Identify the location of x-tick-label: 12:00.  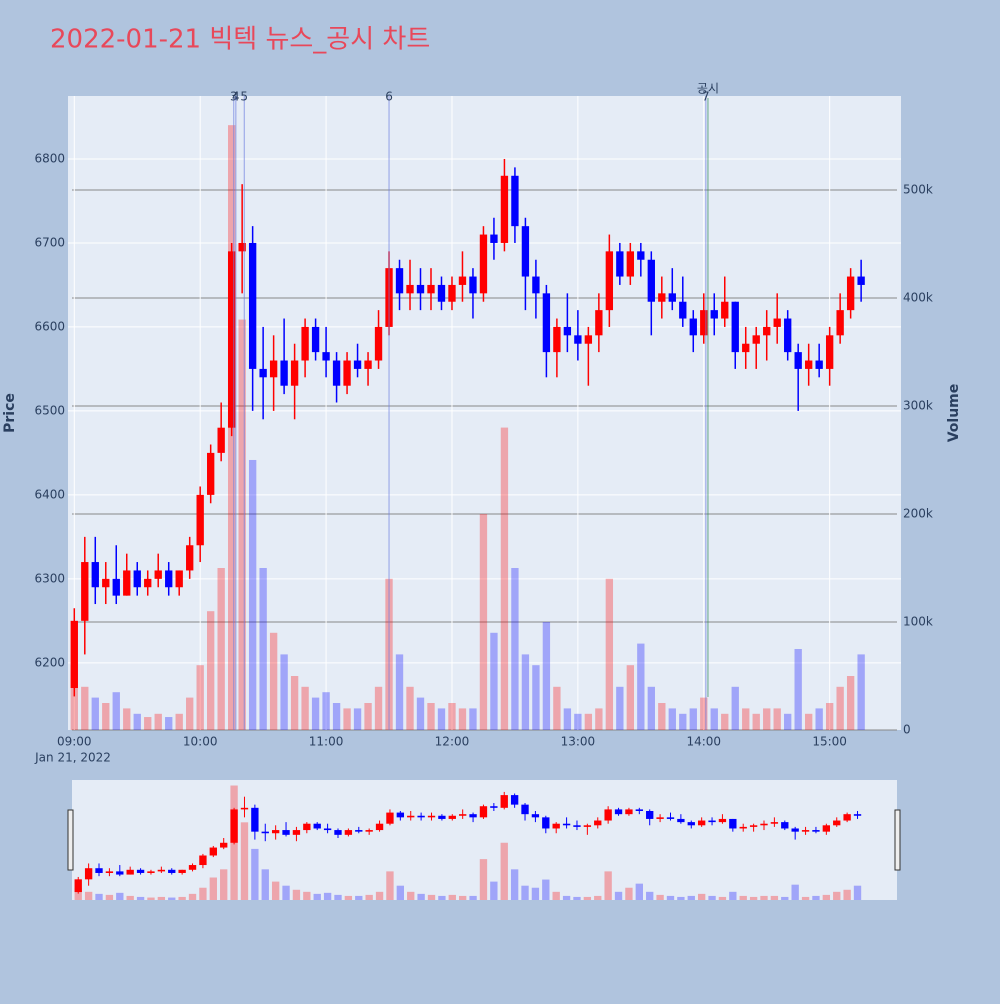
(452, 742).